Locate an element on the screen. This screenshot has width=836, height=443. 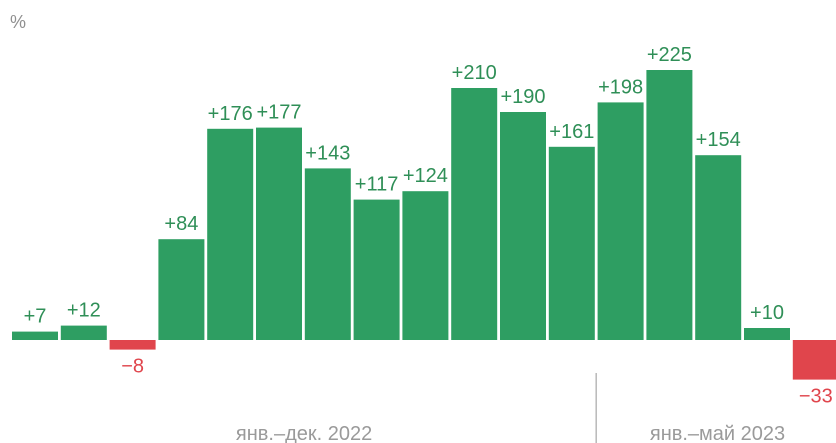
bar-value-label: −33 is located at coordinates (816, 397).